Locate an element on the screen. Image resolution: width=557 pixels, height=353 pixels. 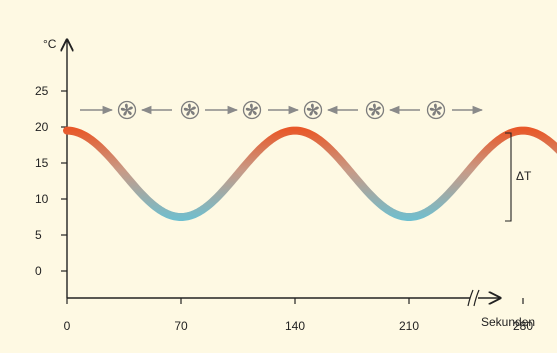
y-axis-ticks: 0 5 10 15 20 25 is located at coordinates (51, 181).